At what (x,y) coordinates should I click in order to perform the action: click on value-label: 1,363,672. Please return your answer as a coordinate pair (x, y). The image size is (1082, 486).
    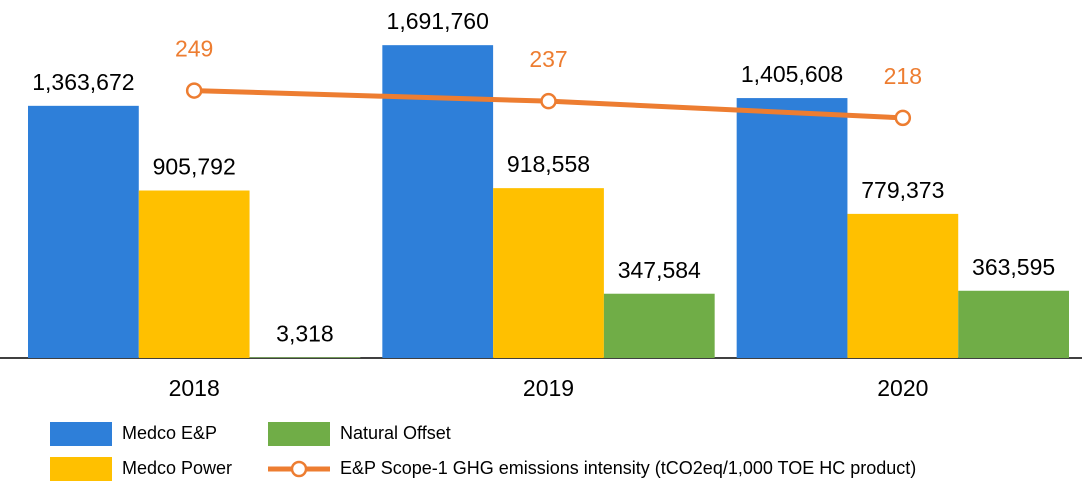
    Looking at the image, I should click on (83, 82).